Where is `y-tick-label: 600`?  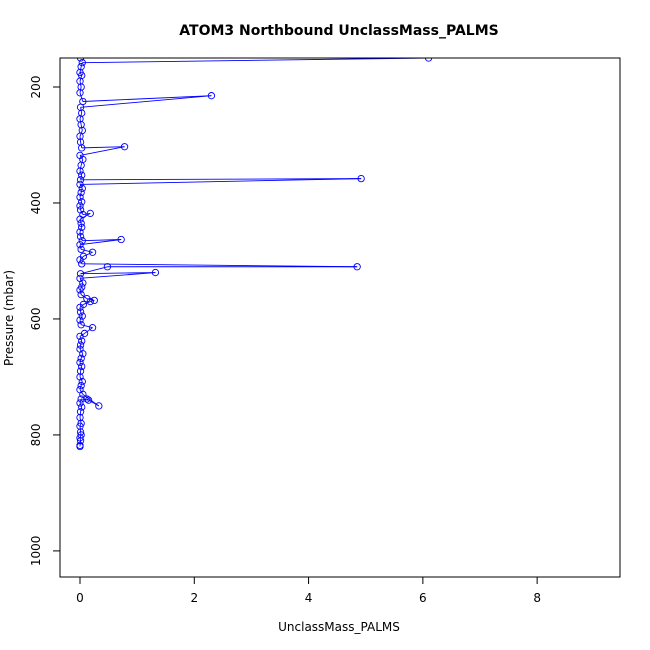 y-tick-label: 600 is located at coordinates (36, 318).